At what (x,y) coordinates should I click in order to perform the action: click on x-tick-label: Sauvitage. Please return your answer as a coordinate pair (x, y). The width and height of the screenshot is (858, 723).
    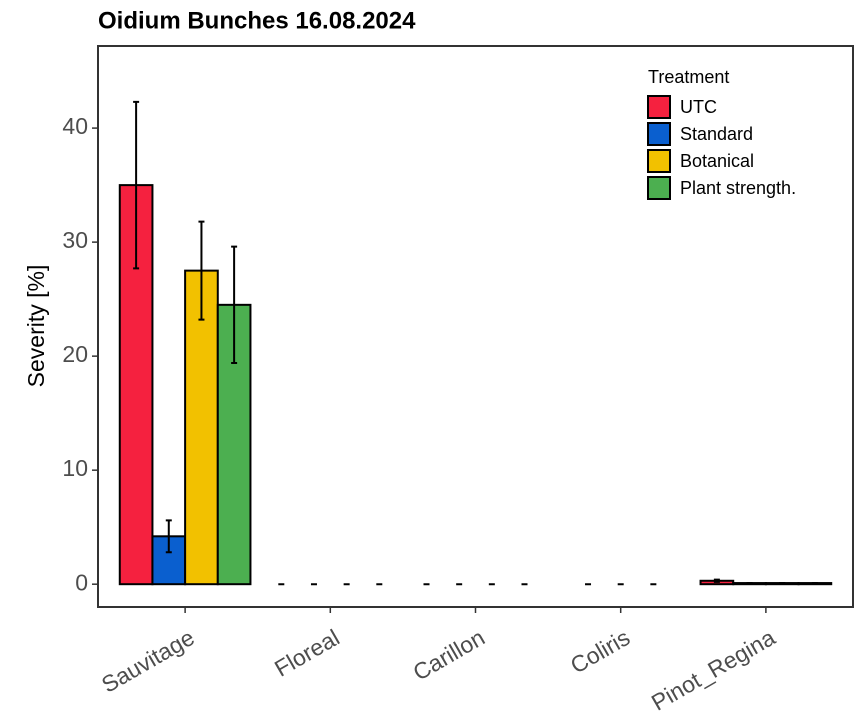
    Looking at the image, I should click on (148, 661).